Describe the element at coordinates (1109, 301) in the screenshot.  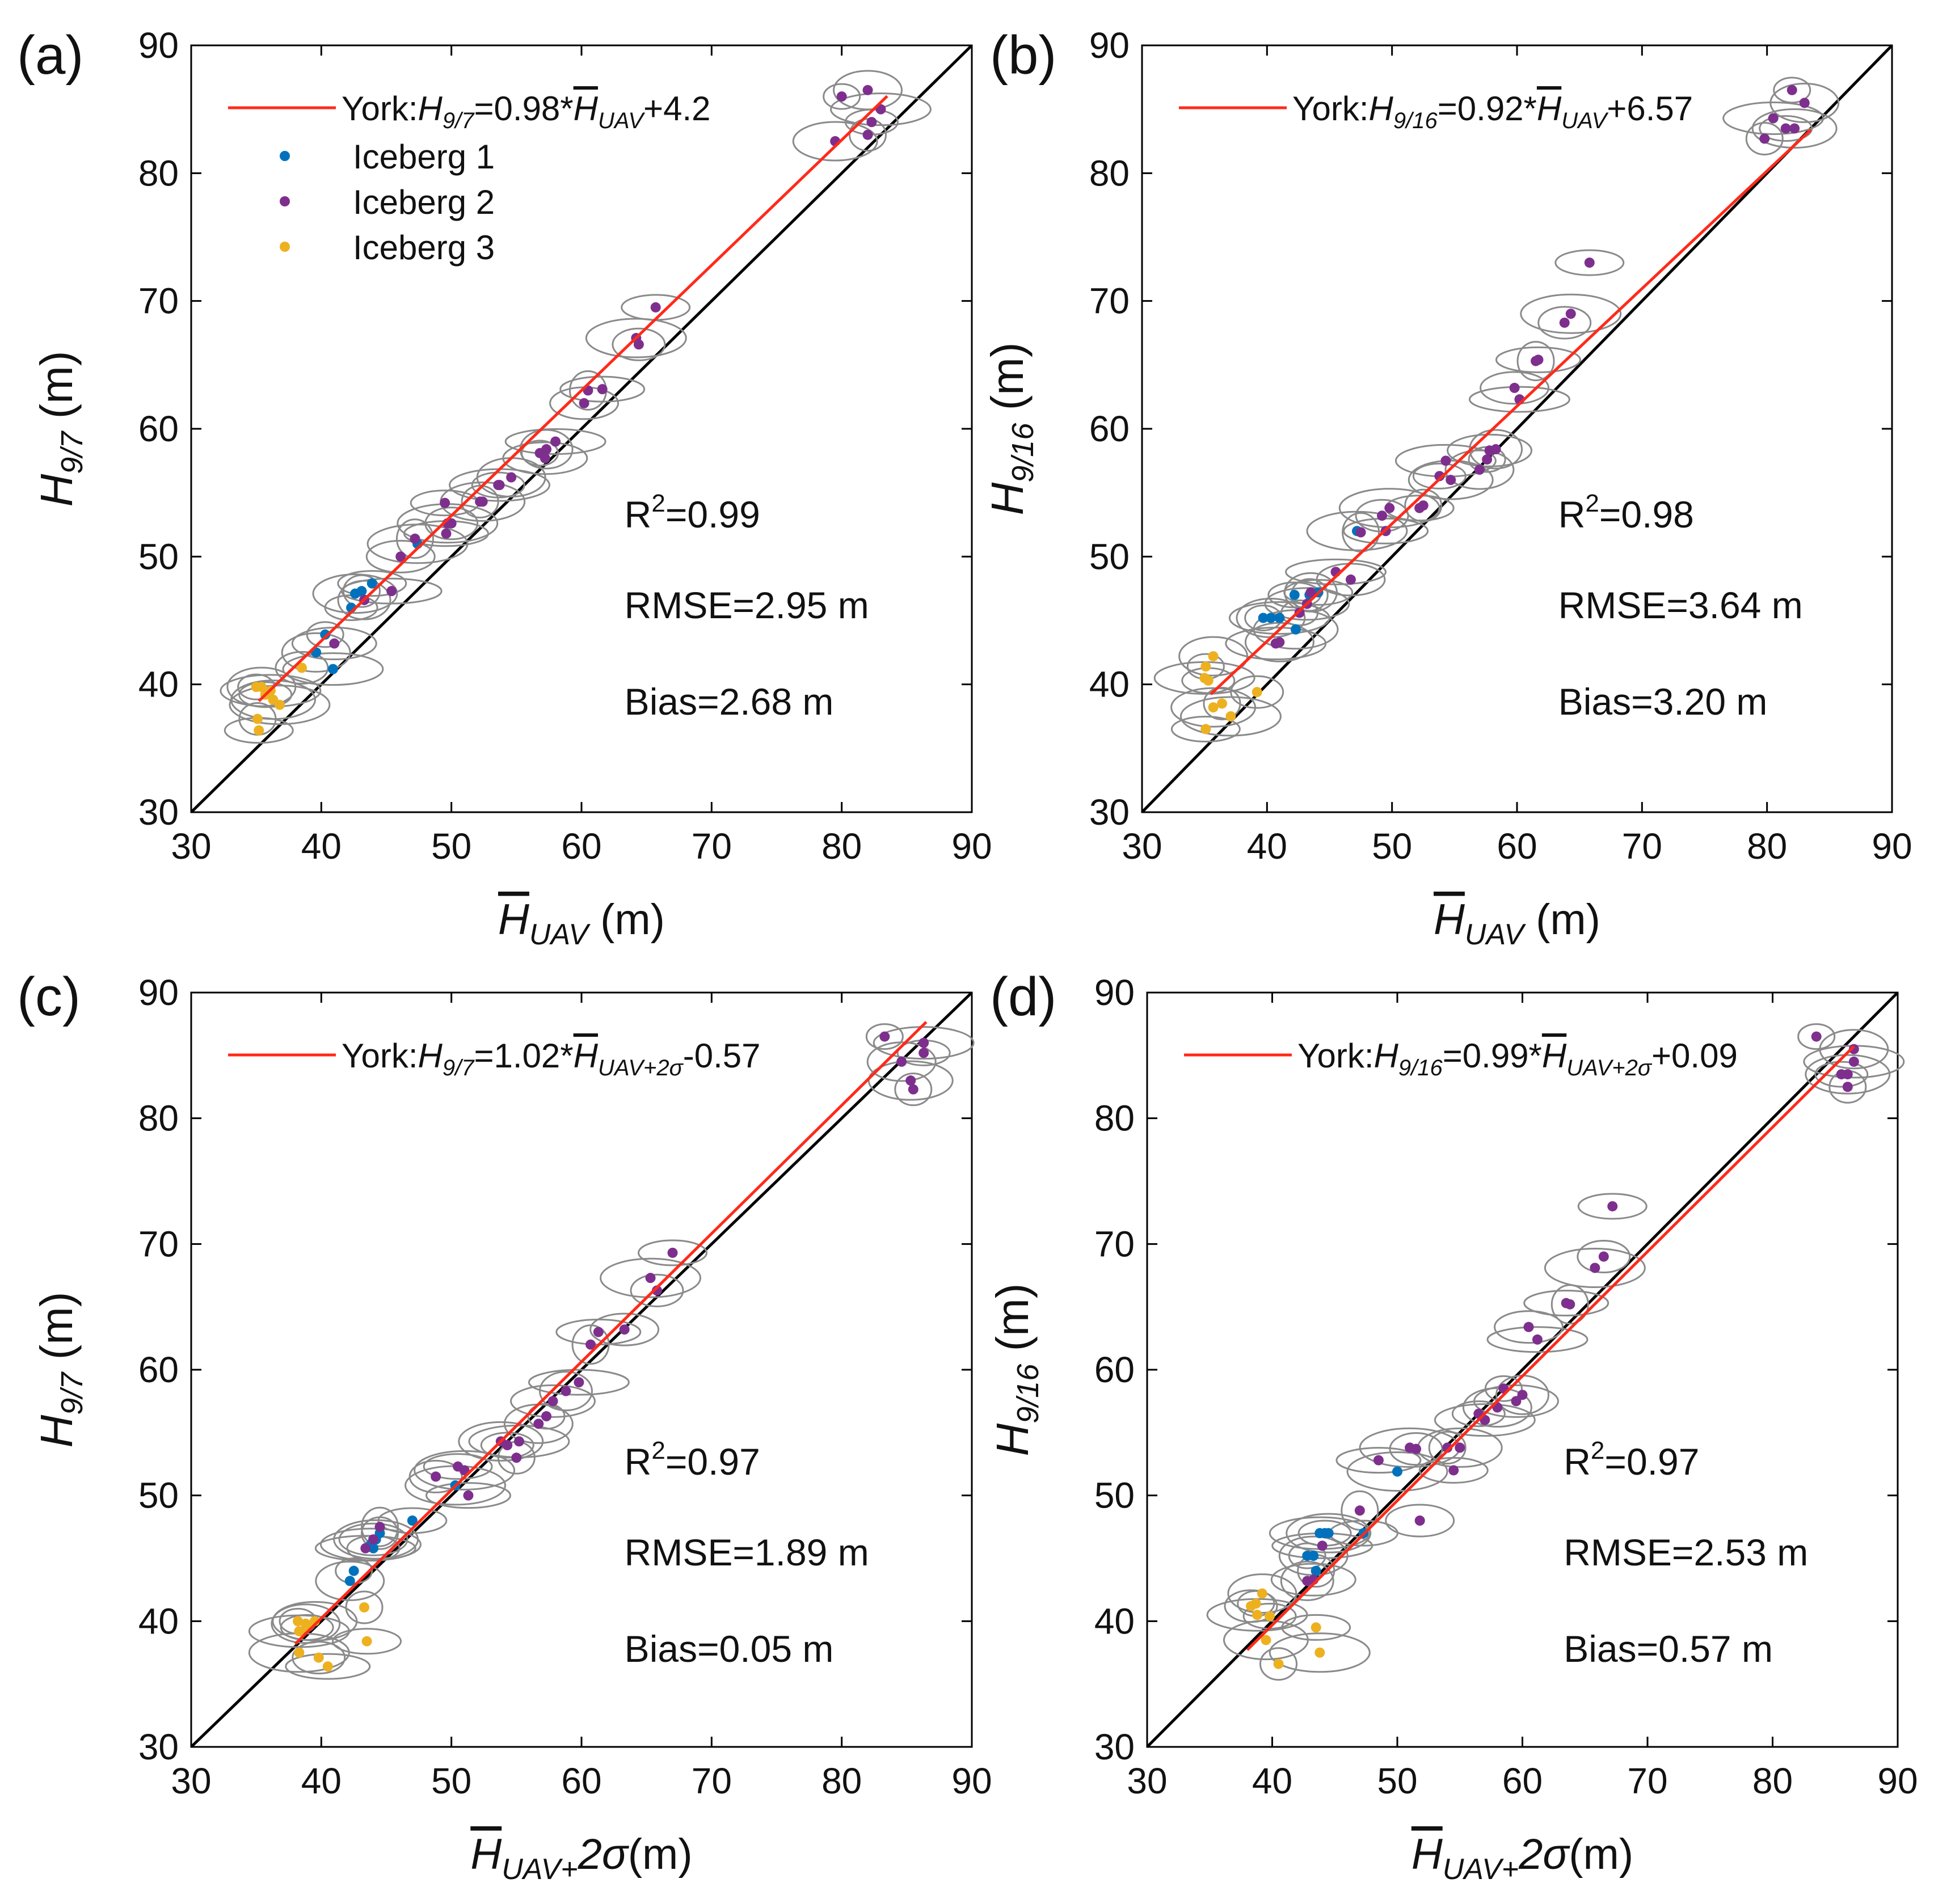
I see `y-tick-label: 70` at that location.